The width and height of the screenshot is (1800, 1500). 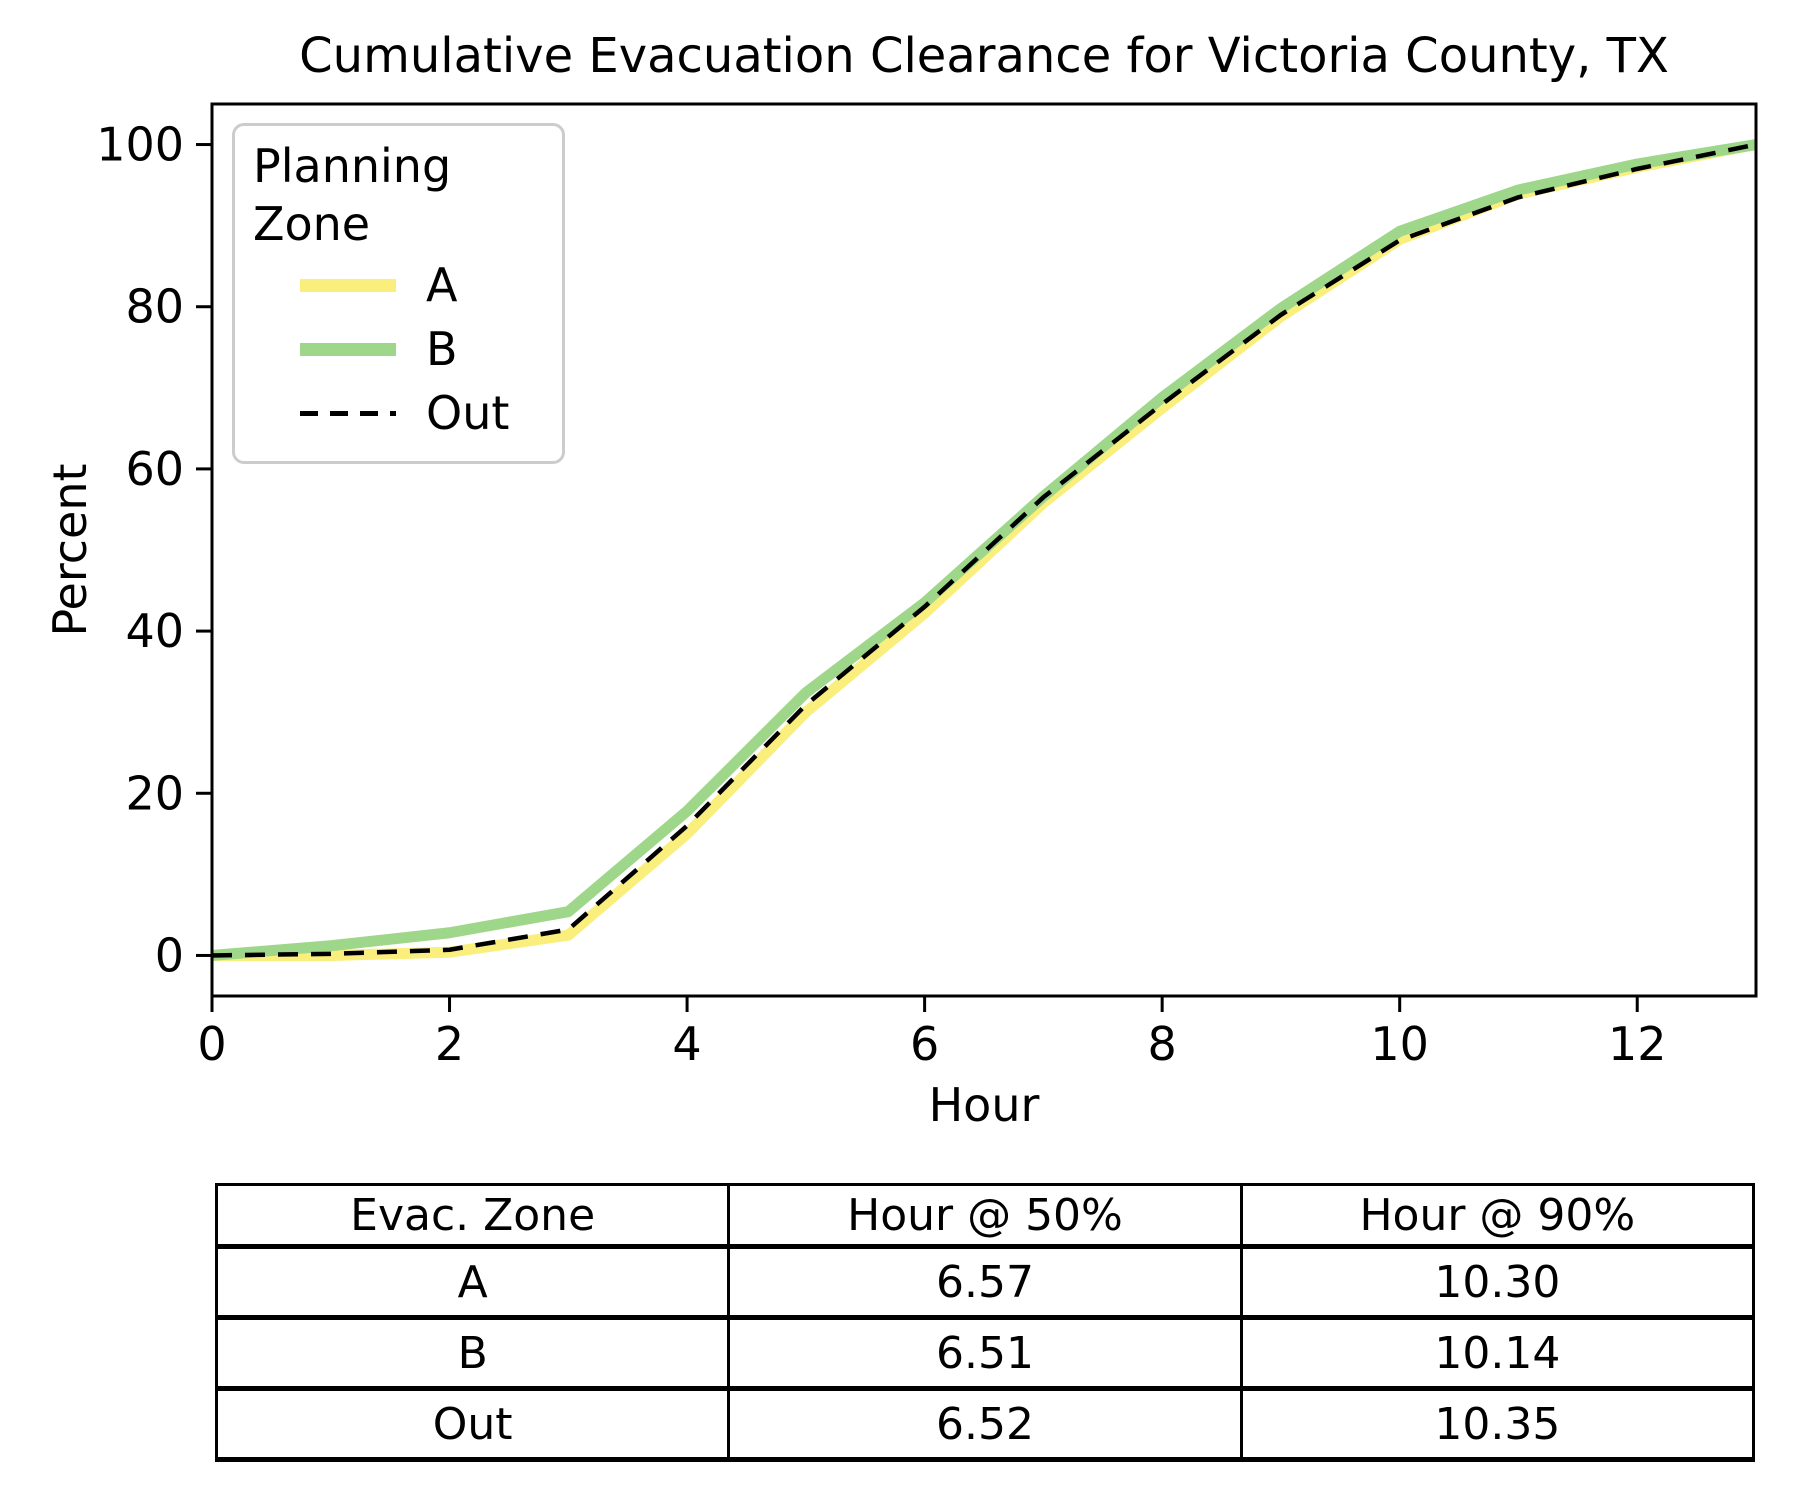 What do you see at coordinates (442, 285) in the screenshot?
I see `legend-label-a: A` at bounding box center [442, 285].